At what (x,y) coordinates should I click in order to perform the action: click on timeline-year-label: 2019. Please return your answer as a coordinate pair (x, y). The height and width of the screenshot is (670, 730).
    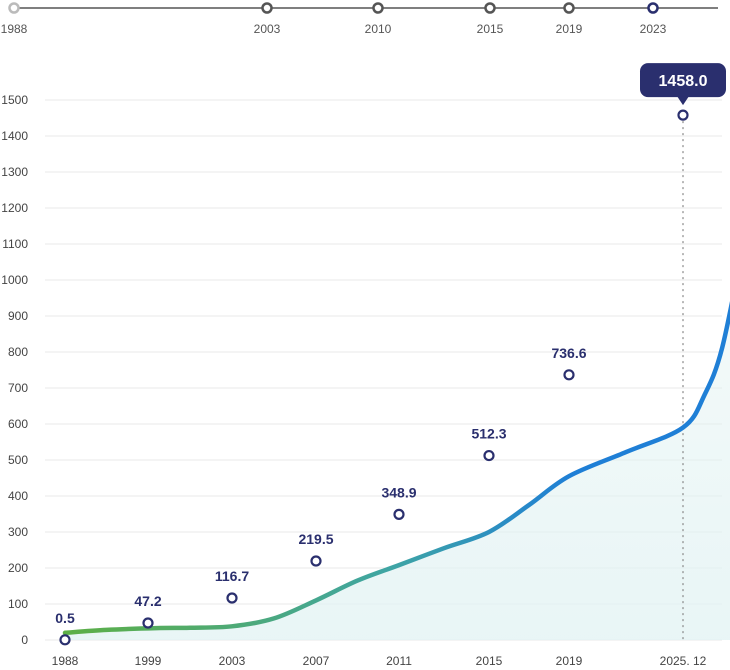
    Looking at the image, I should click on (569, 29).